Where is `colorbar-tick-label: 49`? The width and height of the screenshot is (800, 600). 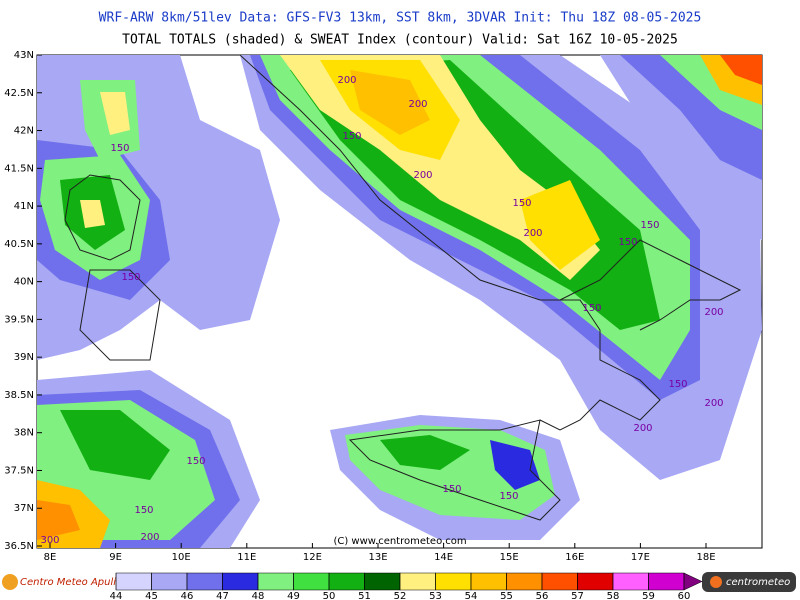 colorbar-tick-label: 49 is located at coordinates (293, 595).